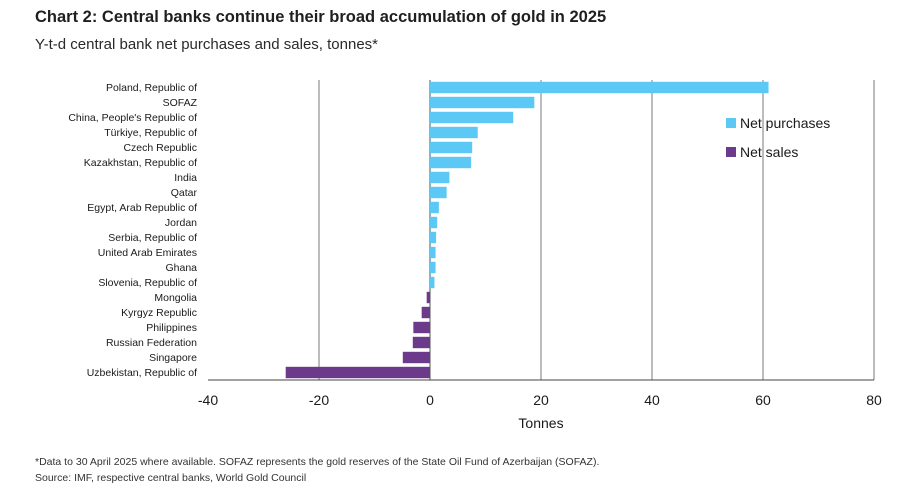  What do you see at coordinates (173, 358) in the screenshot?
I see `category-label: Singapore` at bounding box center [173, 358].